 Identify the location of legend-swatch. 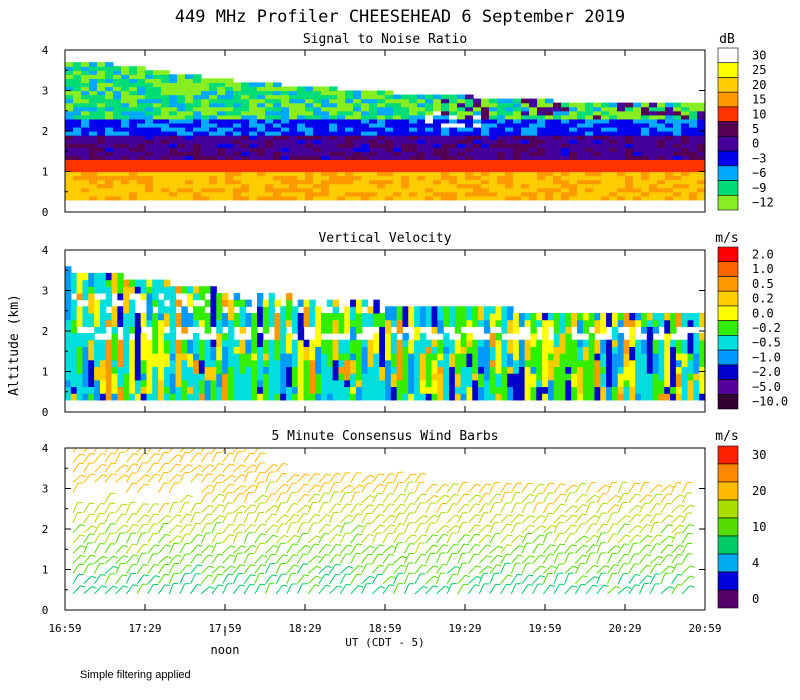
(728, 158).